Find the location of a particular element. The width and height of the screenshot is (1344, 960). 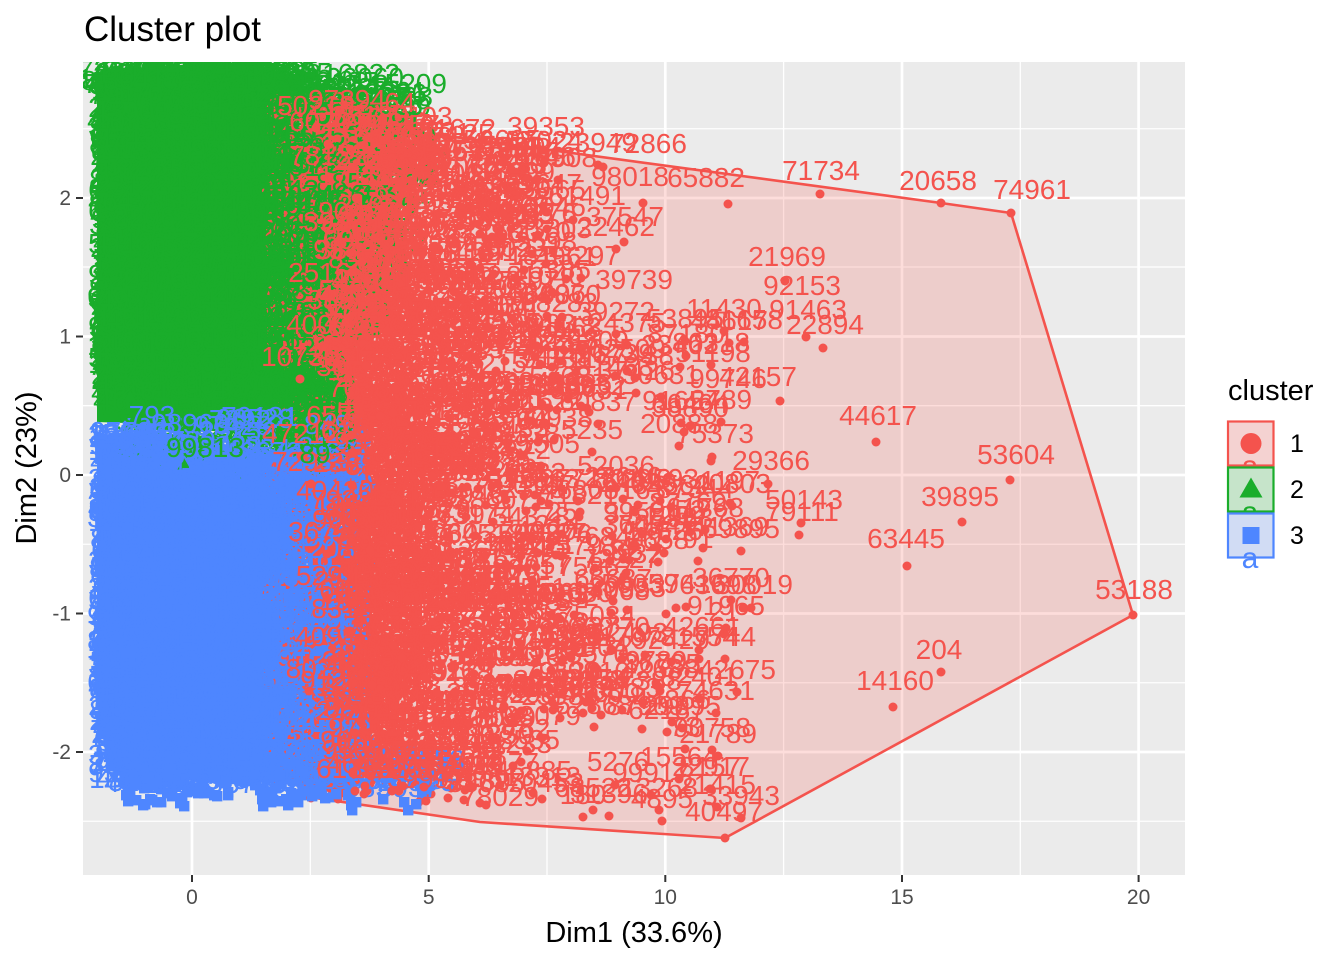

svg-text: 89679 is located at coordinates (161, 222).